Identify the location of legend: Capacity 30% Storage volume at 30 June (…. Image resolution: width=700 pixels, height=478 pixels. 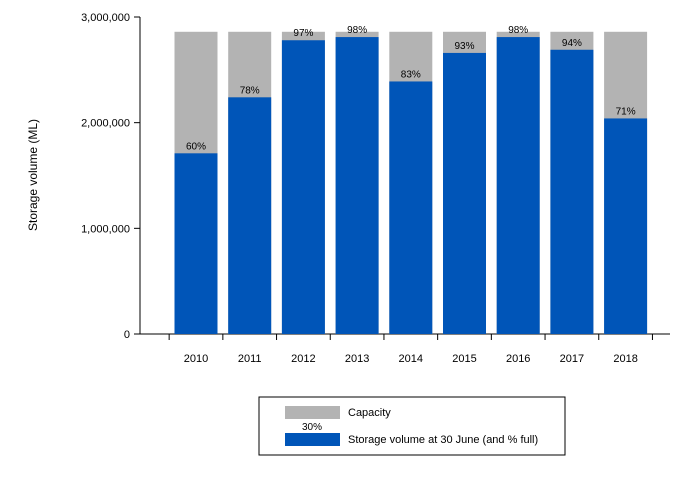
(412, 426).